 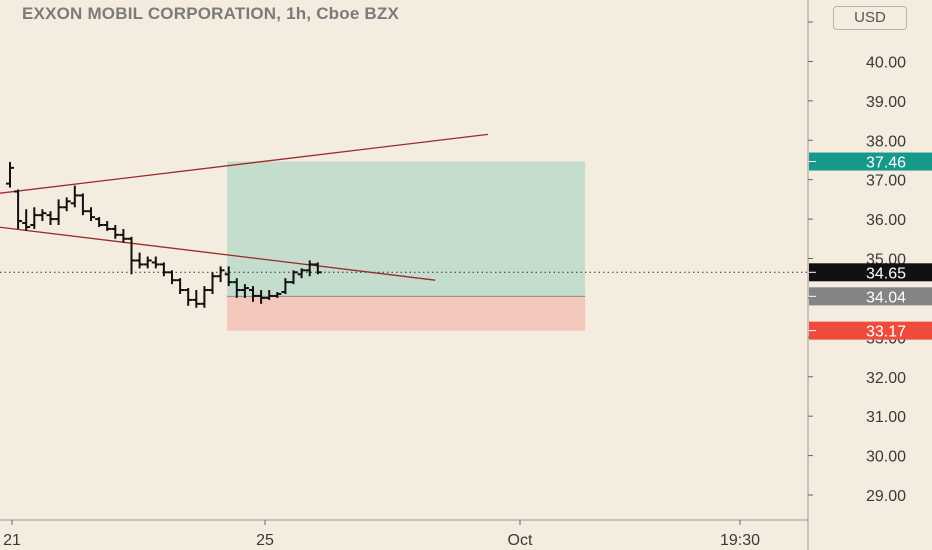 What do you see at coordinates (886, 417) in the screenshot?
I see `price-tick-label: 31.00` at bounding box center [886, 417].